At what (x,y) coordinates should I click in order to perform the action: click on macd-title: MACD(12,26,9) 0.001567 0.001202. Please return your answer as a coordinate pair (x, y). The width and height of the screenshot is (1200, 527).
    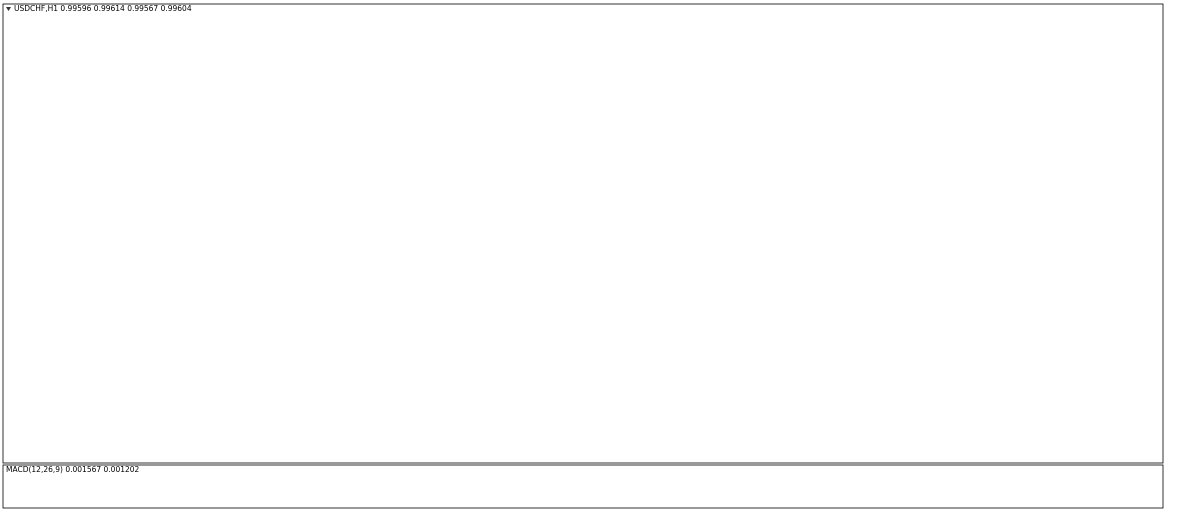
    Looking at the image, I should click on (73, 469).